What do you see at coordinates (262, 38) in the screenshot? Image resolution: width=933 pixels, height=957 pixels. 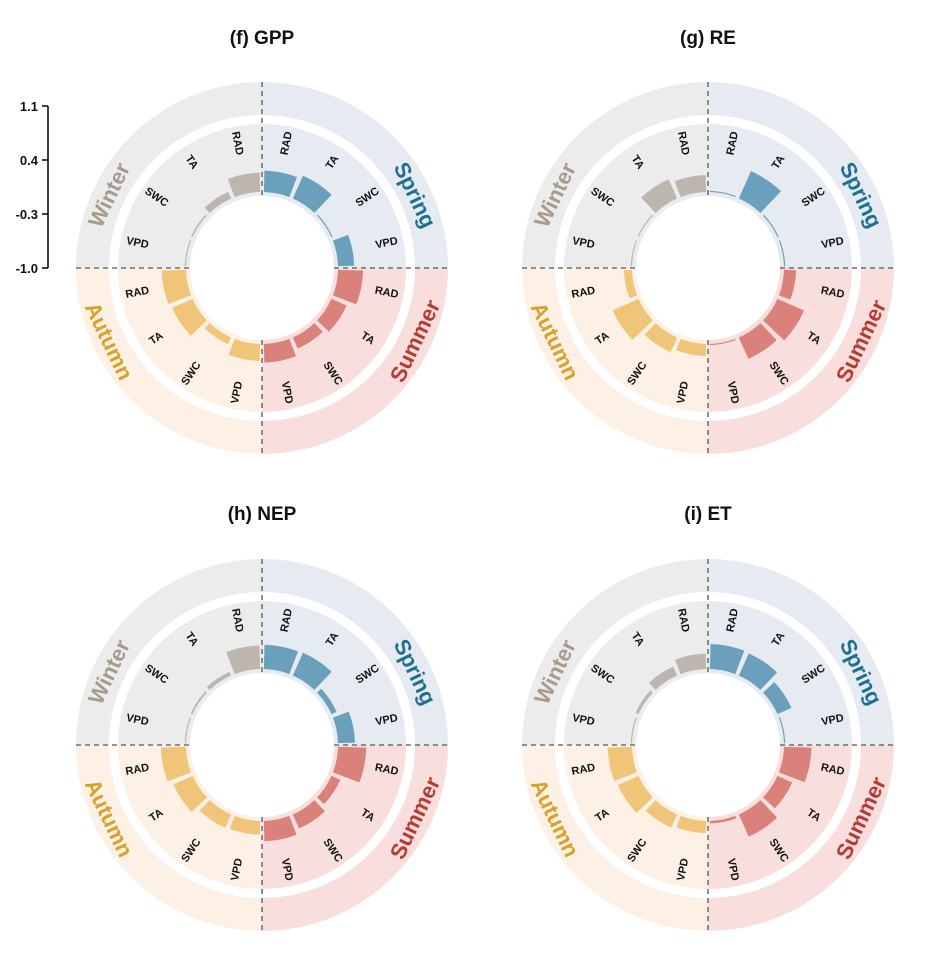 I see `panel-title: (f) GPP` at bounding box center [262, 38].